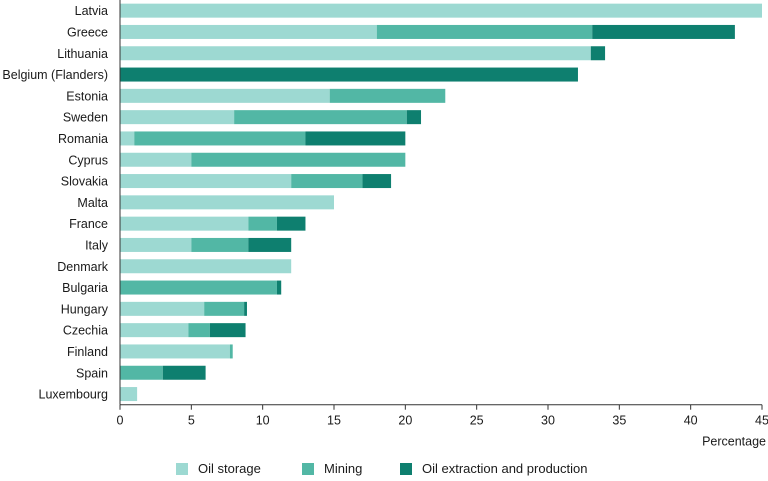  I want to click on x-tick-label-0: 0, so click(120, 421).